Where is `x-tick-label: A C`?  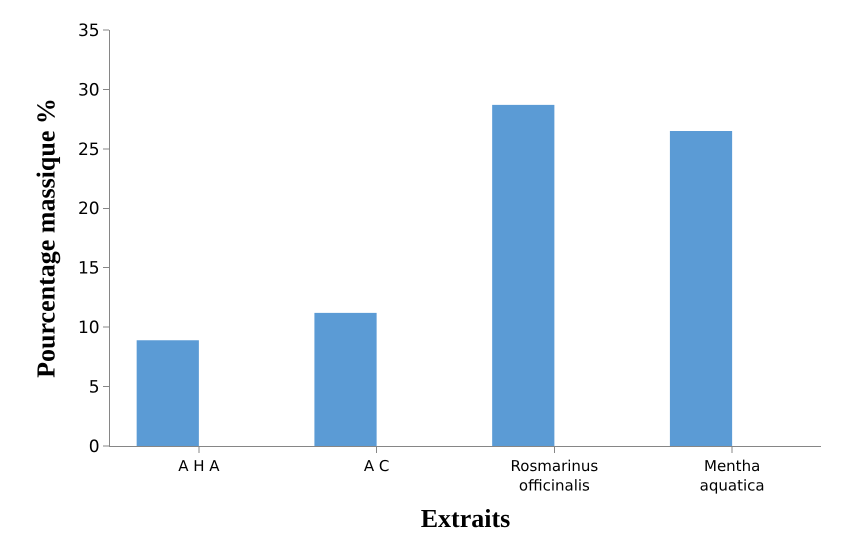 x-tick-label: A C is located at coordinates (377, 466).